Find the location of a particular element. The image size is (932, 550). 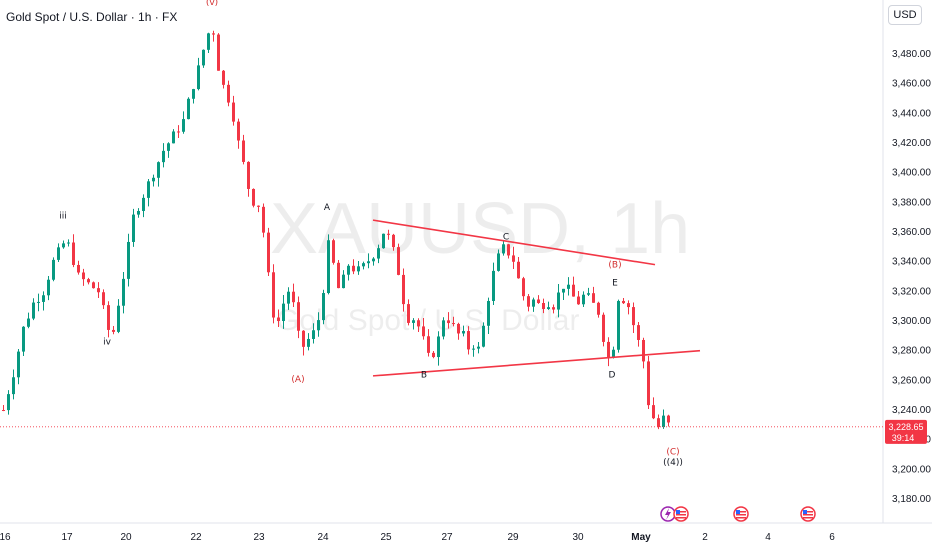

wave-label: E is located at coordinates (615, 283).